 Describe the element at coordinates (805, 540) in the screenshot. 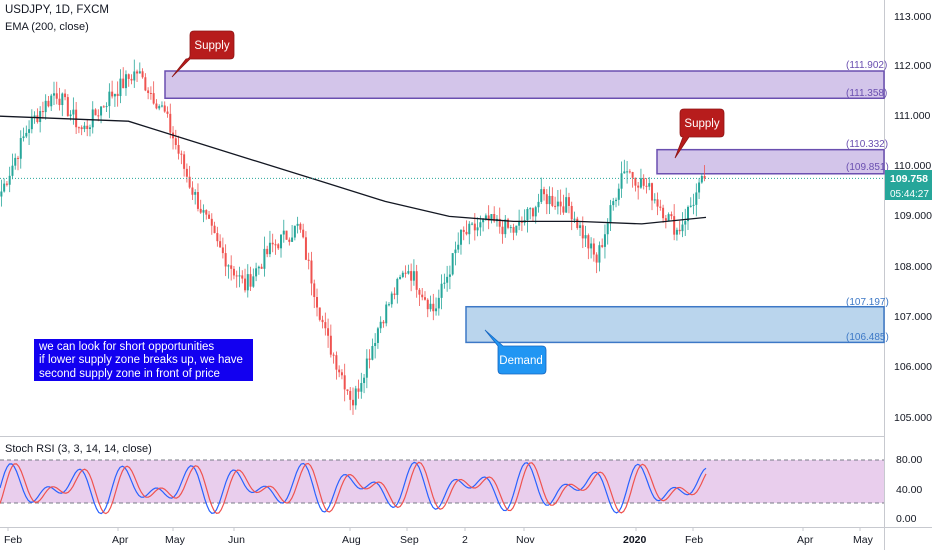

I see `time-label: Apr` at that location.